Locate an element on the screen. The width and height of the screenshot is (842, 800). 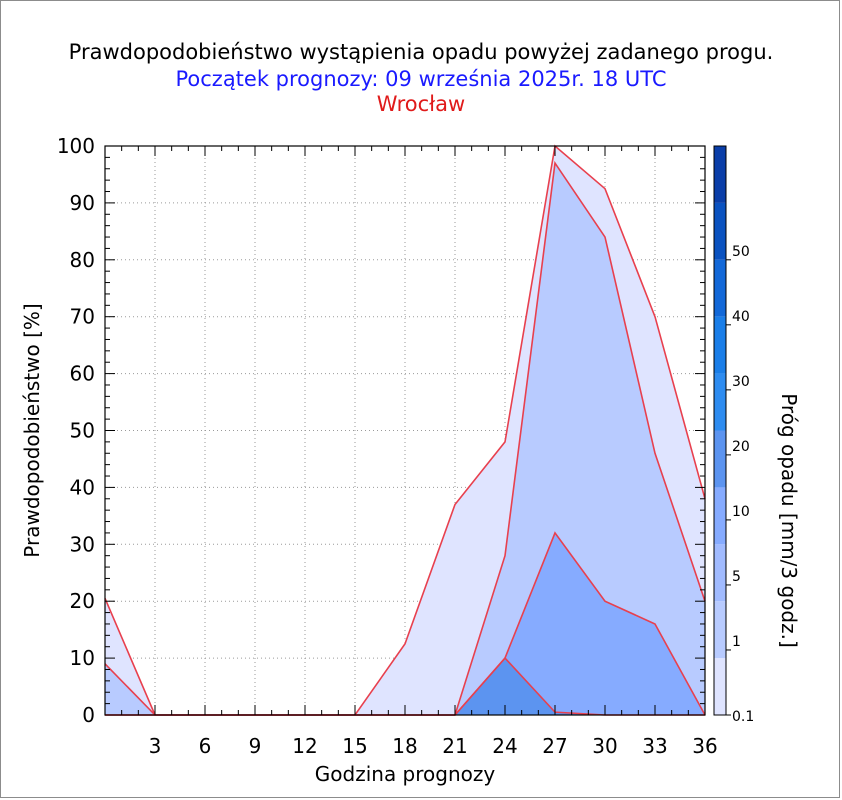
colorbar-label: 20 is located at coordinates (741, 447).